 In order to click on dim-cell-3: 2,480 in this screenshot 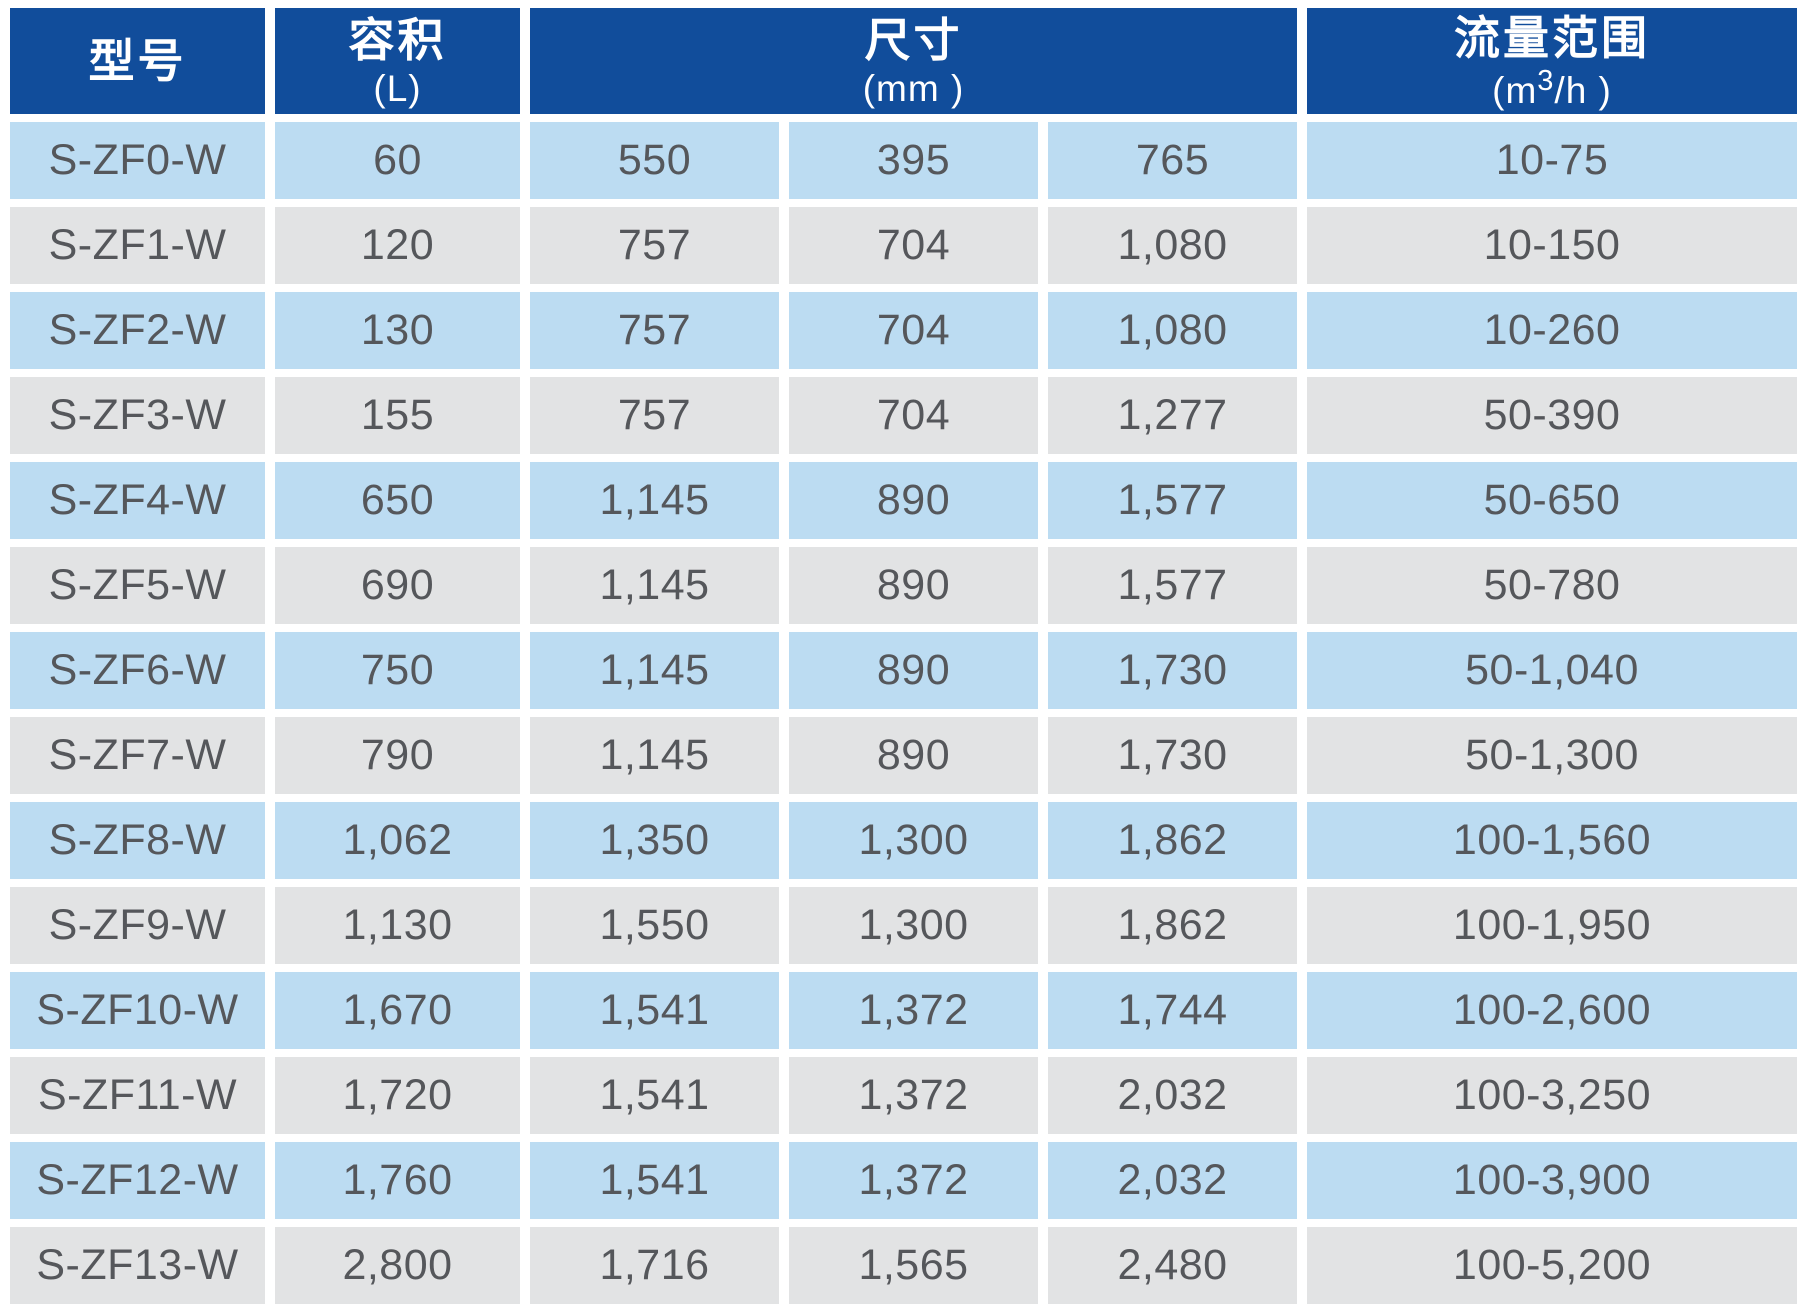, I will do `click(1173, 1265)`.